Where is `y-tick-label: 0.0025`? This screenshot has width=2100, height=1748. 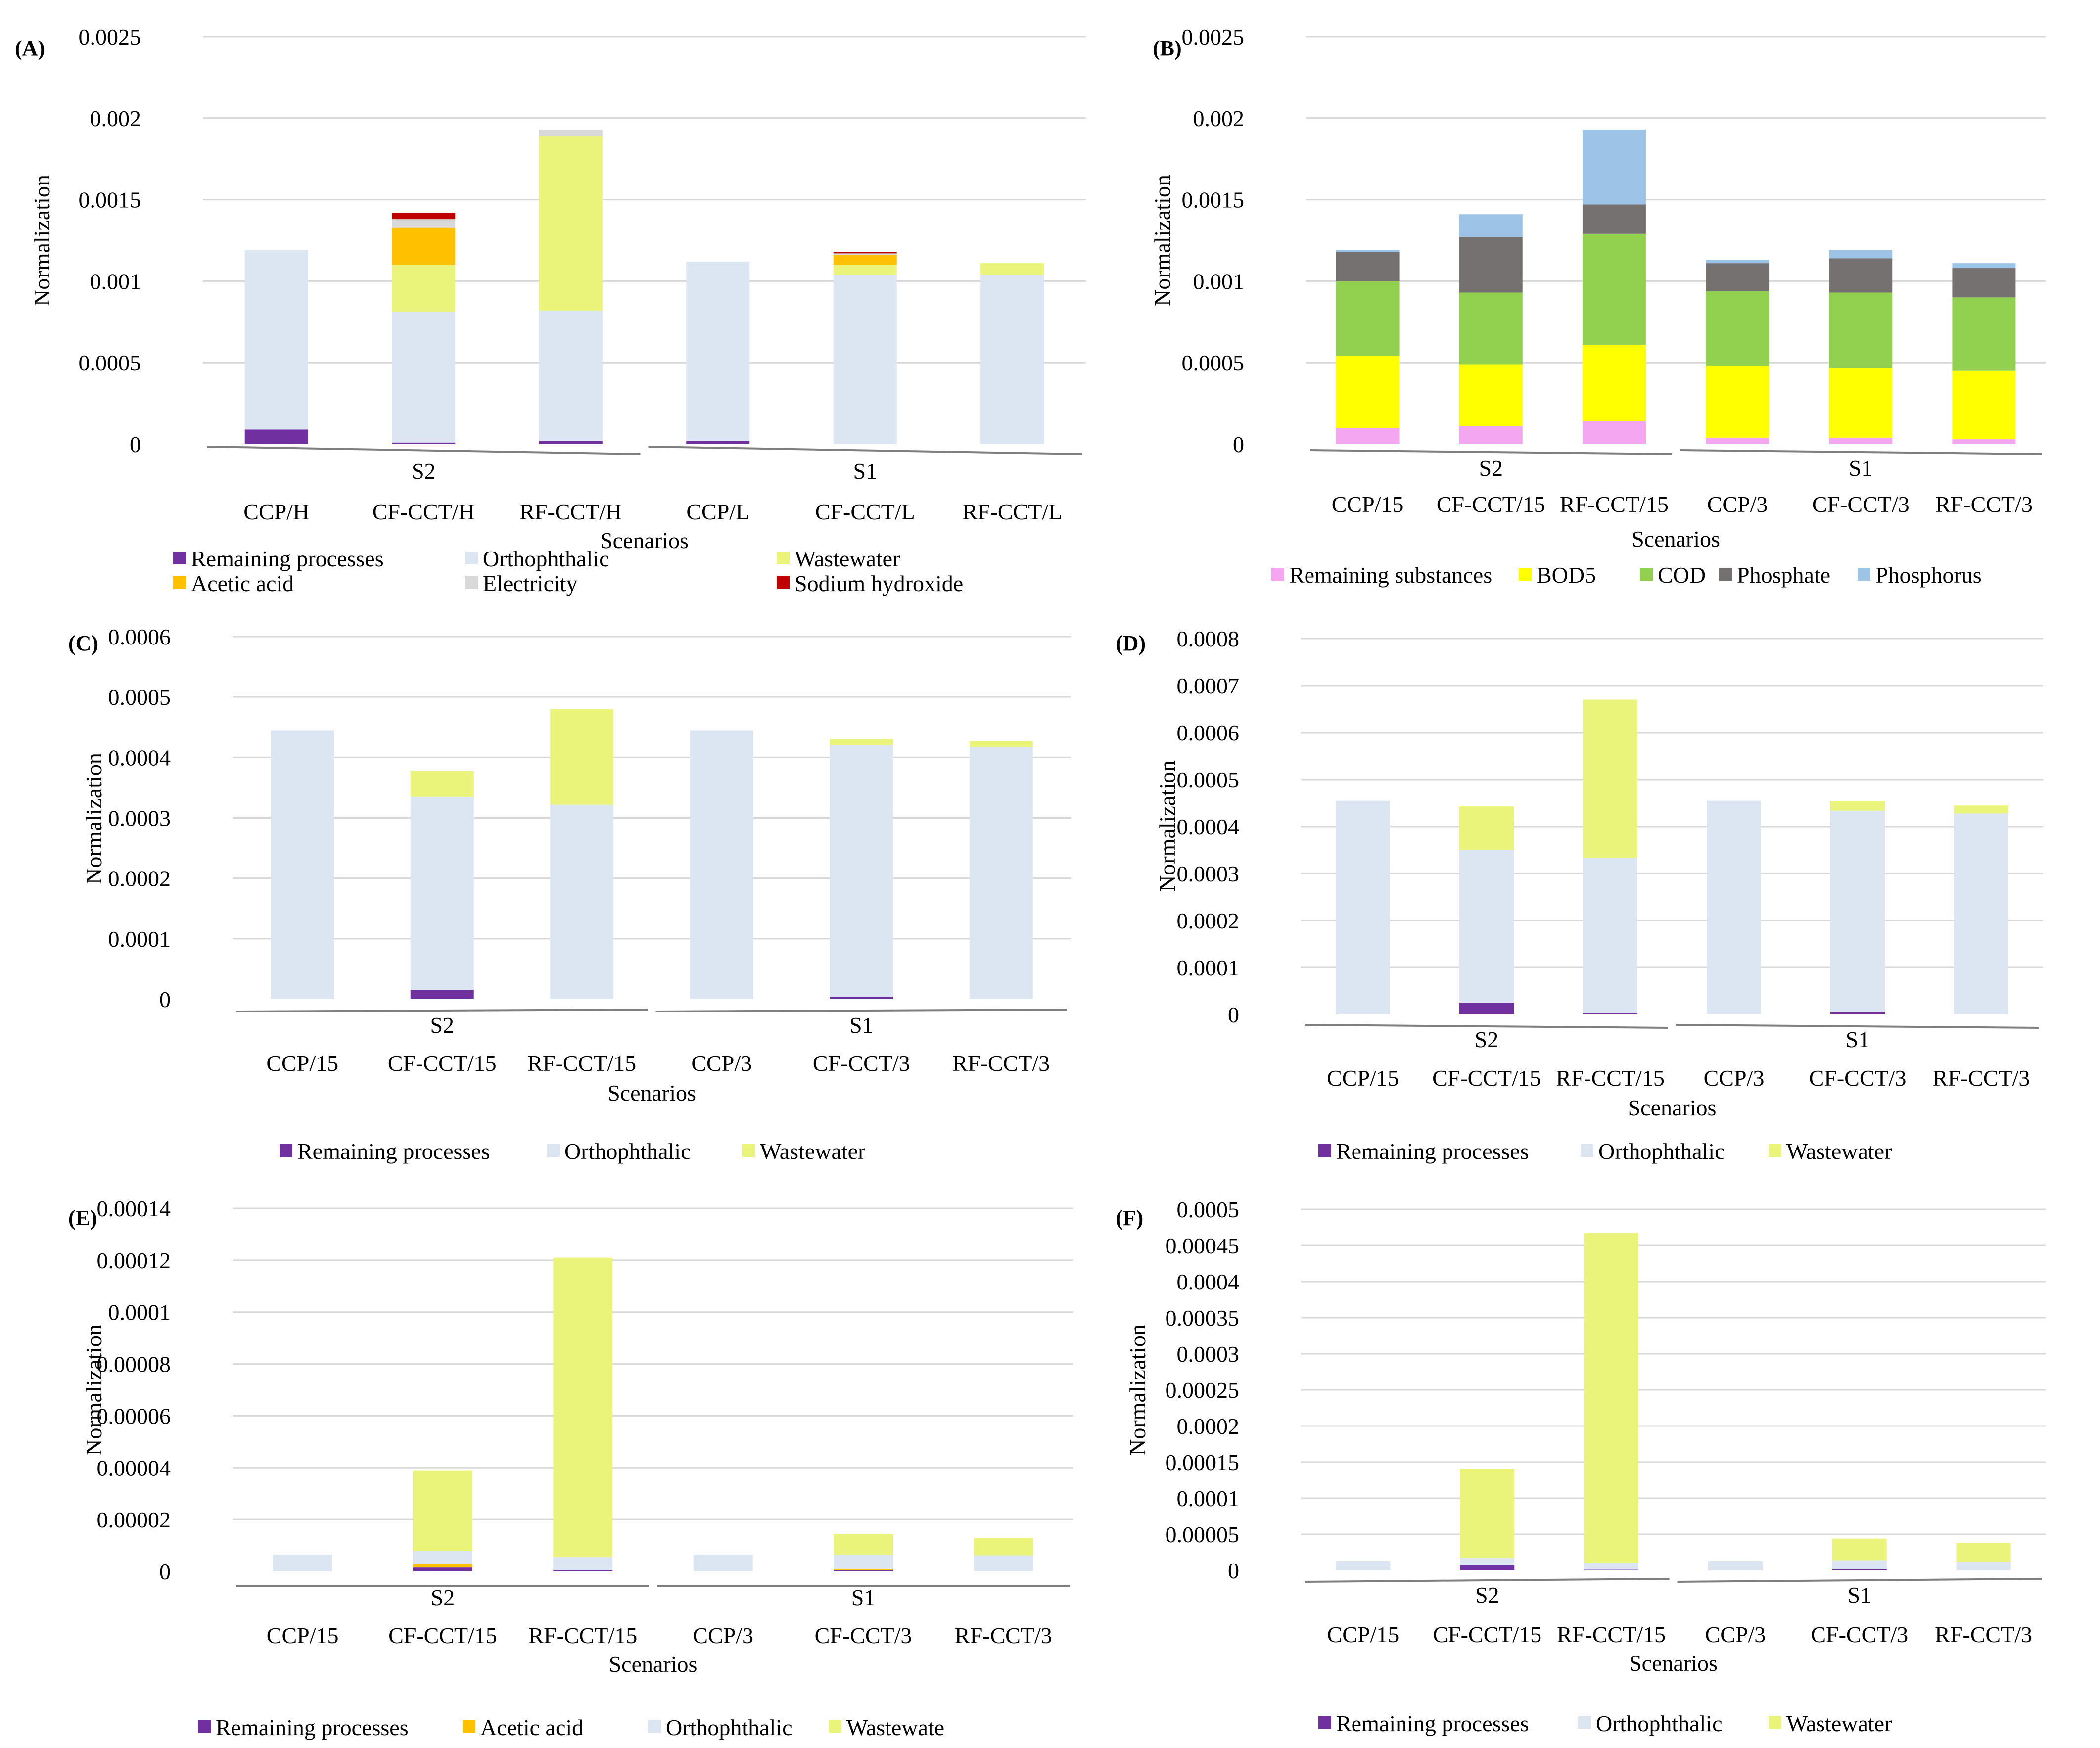 y-tick-label: 0.0025 is located at coordinates (110, 36).